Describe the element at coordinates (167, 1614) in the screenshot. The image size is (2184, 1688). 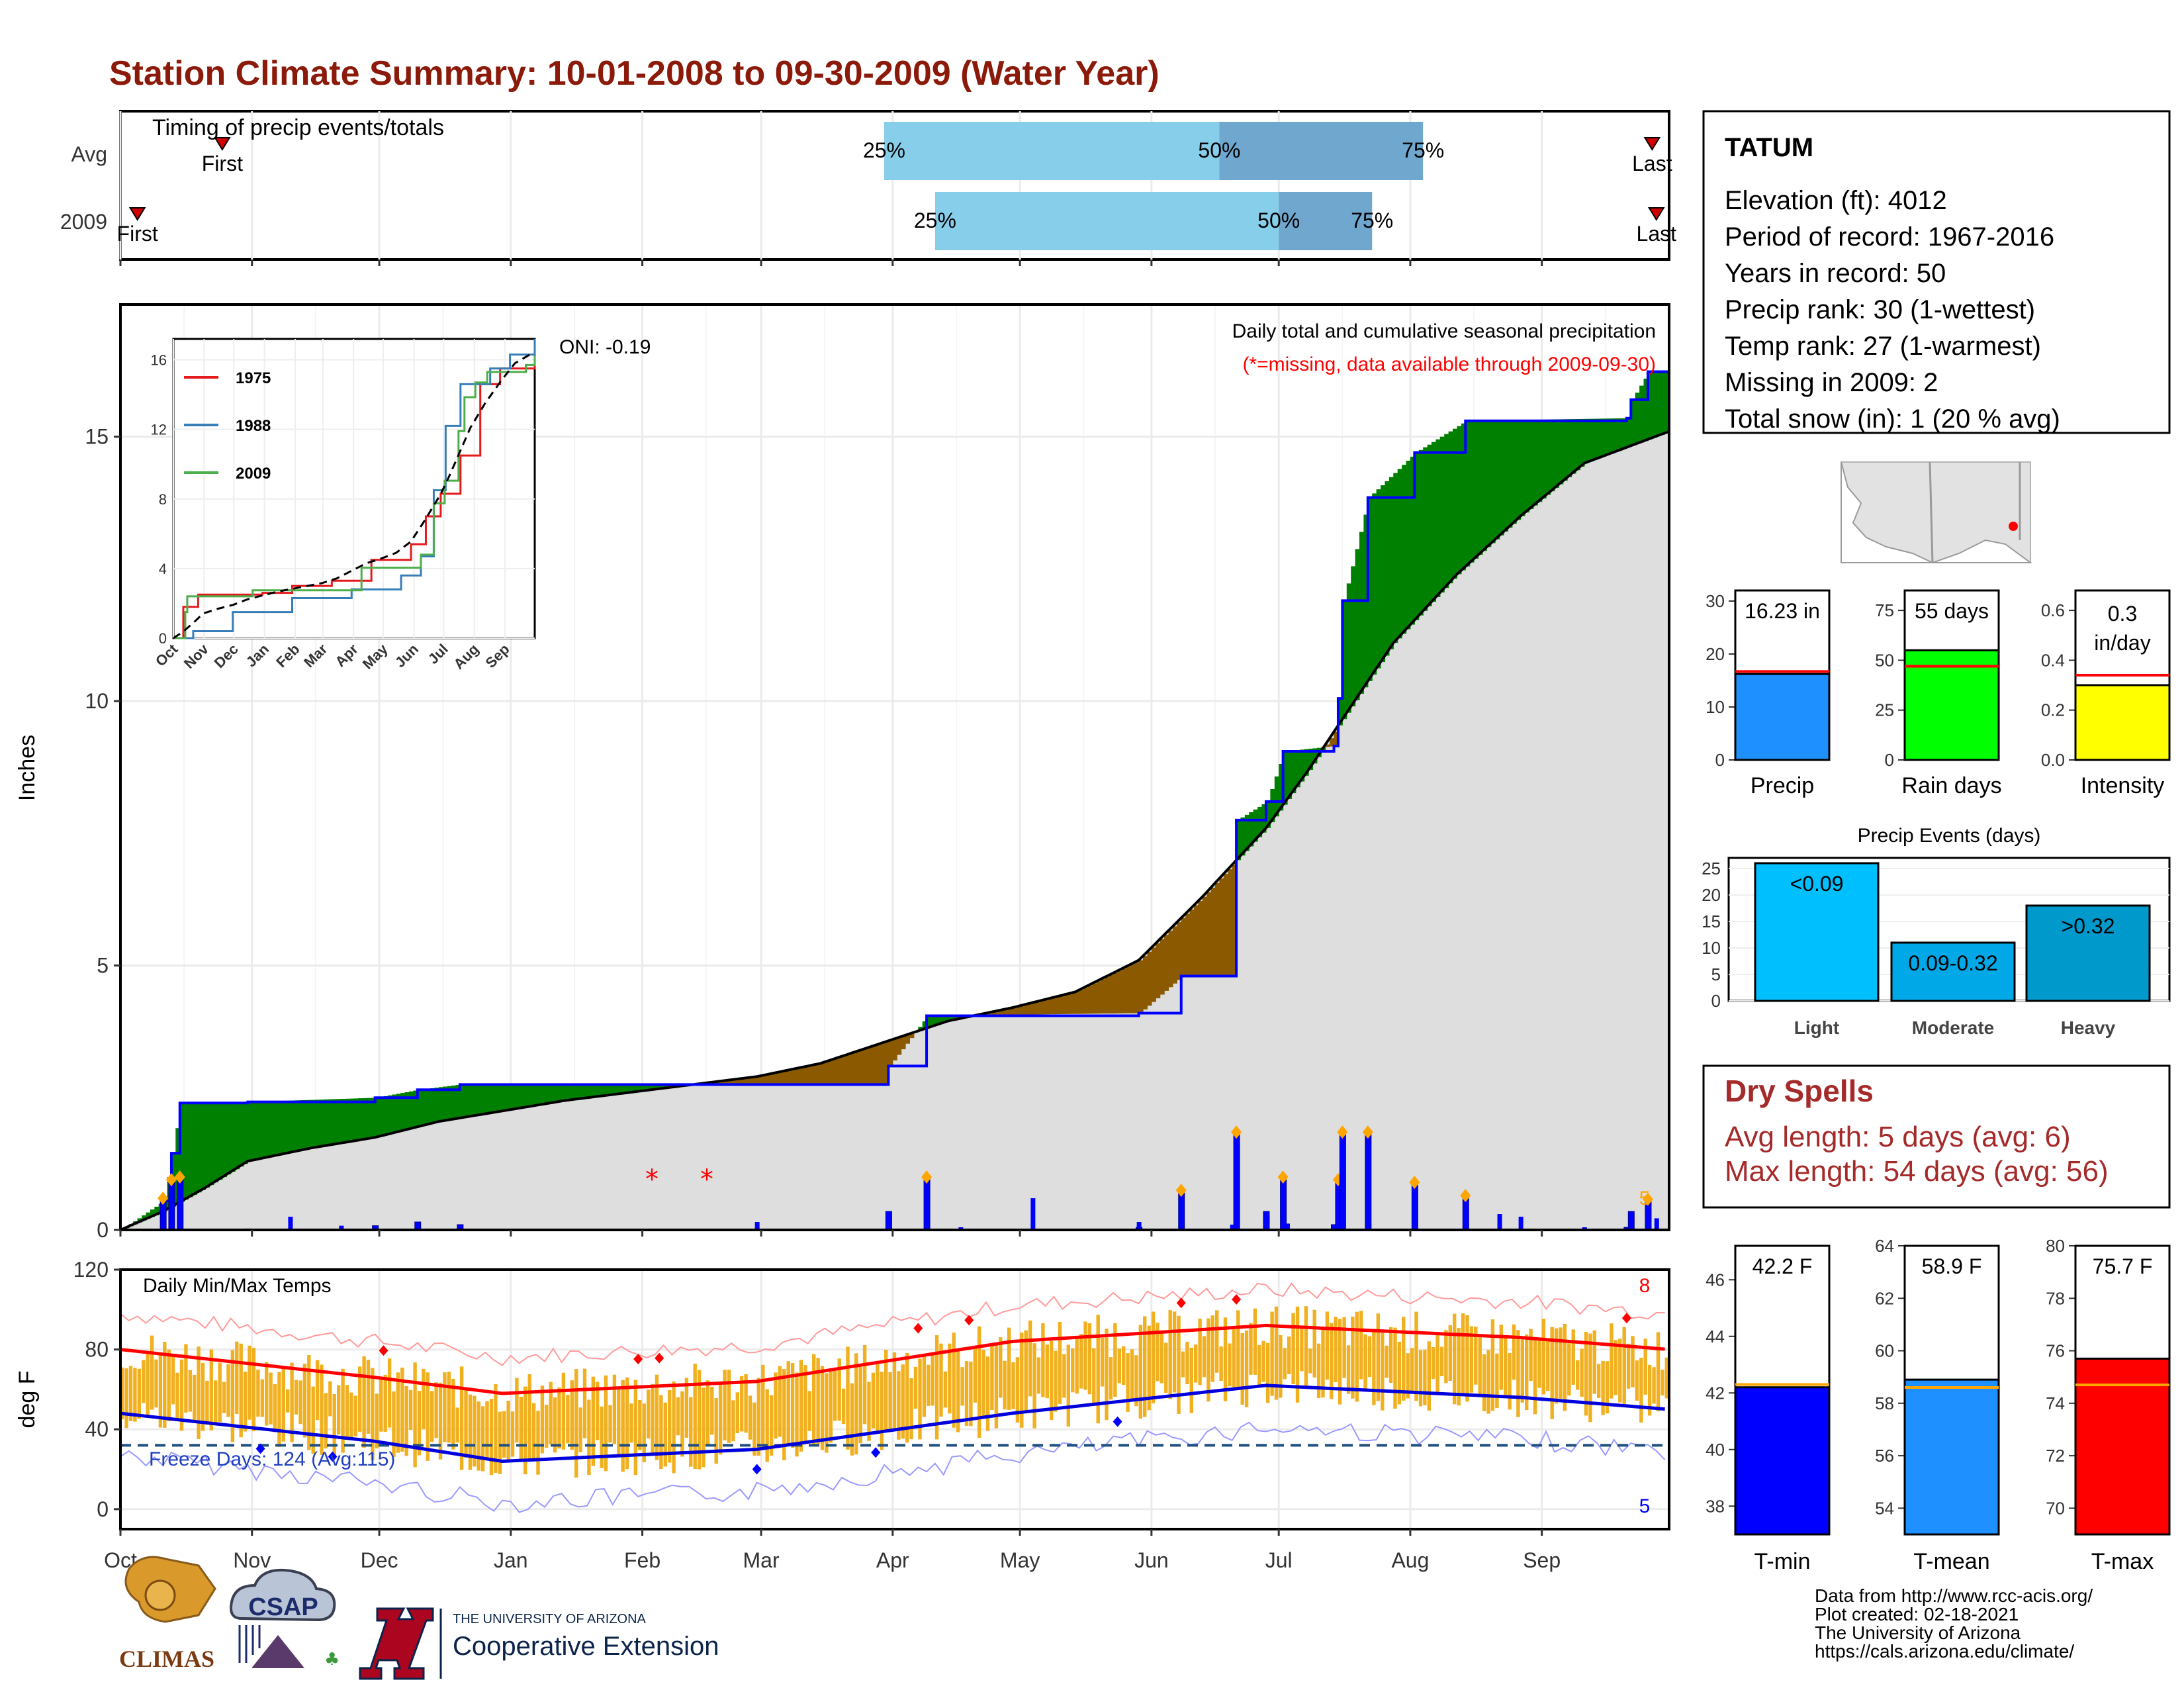
I see `climas-logo: CLIMAS` at that location.